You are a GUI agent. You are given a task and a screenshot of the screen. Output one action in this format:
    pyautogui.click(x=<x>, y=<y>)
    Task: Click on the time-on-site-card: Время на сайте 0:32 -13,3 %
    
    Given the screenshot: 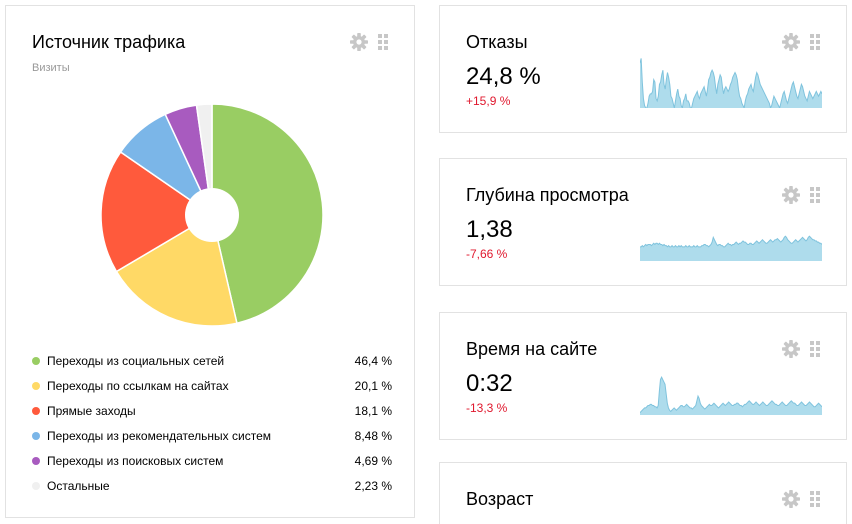 What is the action you would take?
    pyautogui.click(x=643, y=376)
    